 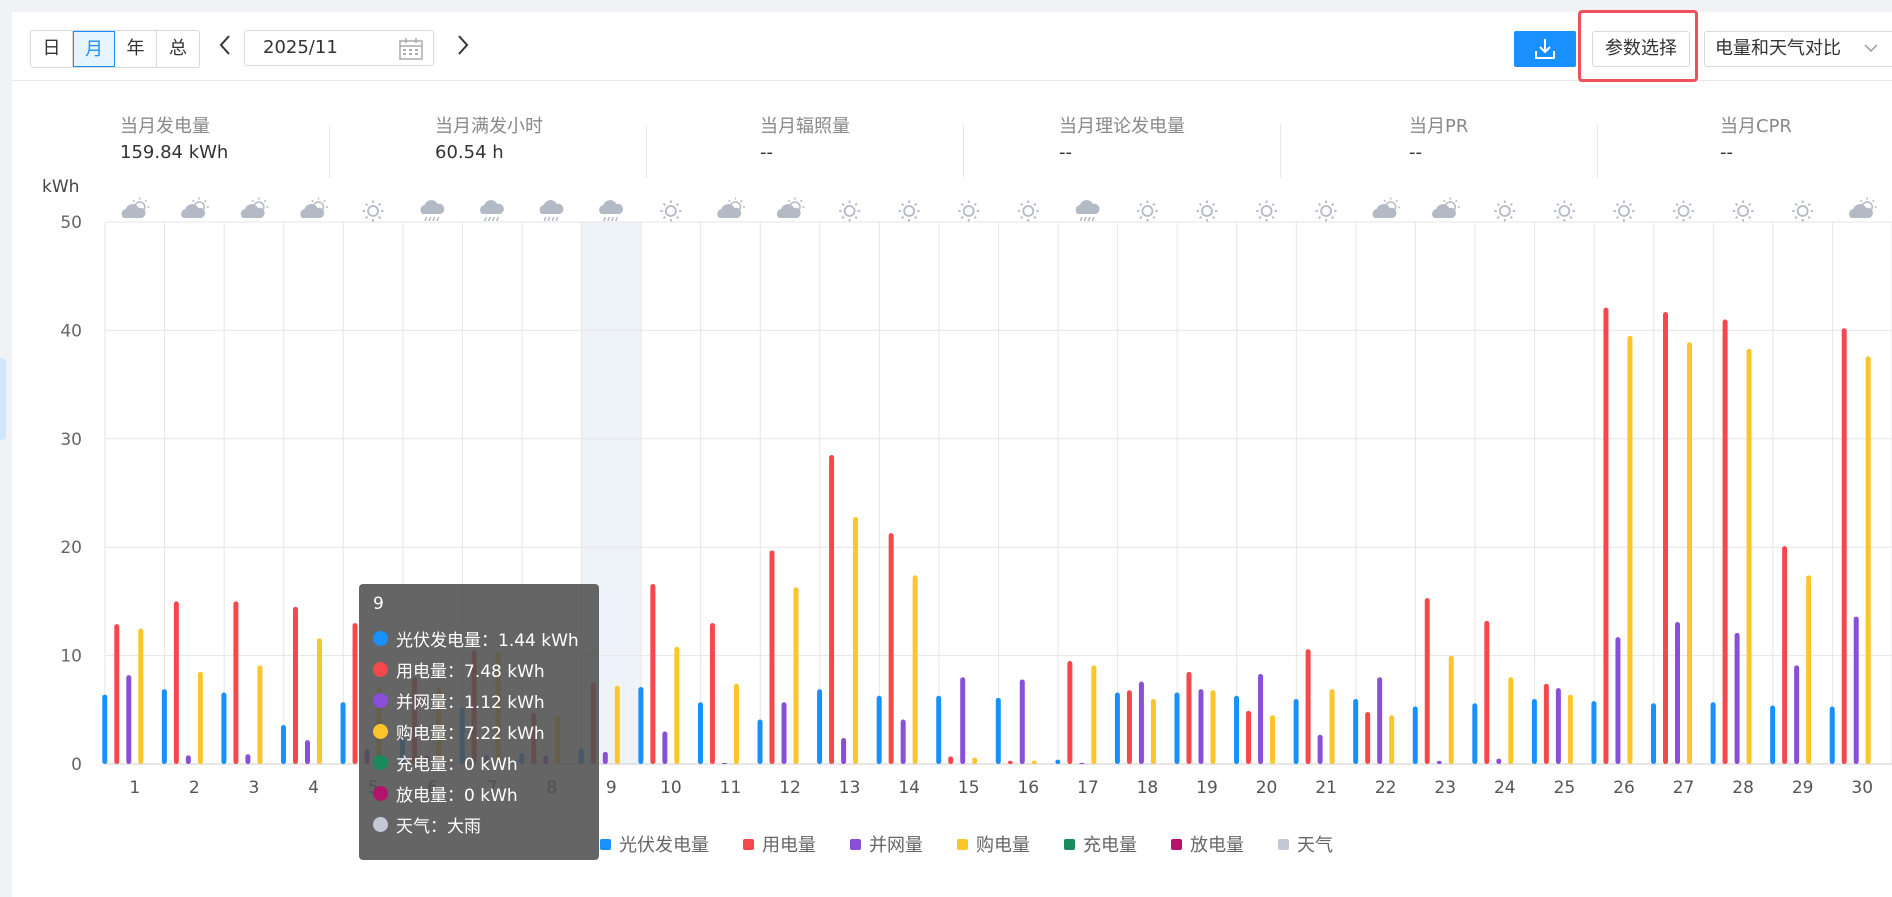 What do you see at coordinates (654, 844) in the screenshot?
I see `legend-item: 光伏发电量` at bounding box center [654, 844].